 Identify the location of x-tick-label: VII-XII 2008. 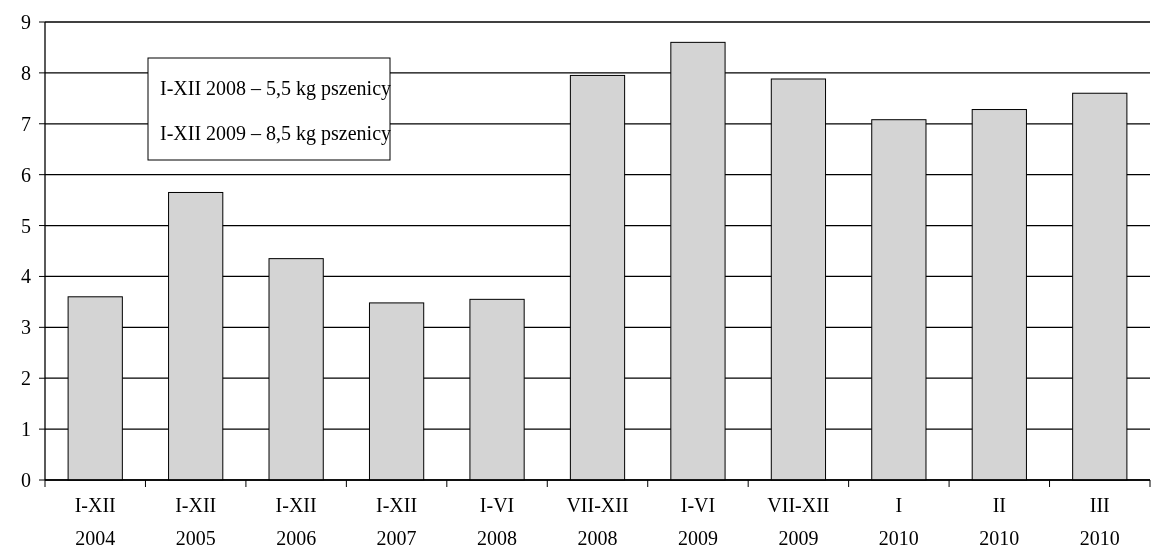
(597, 521).